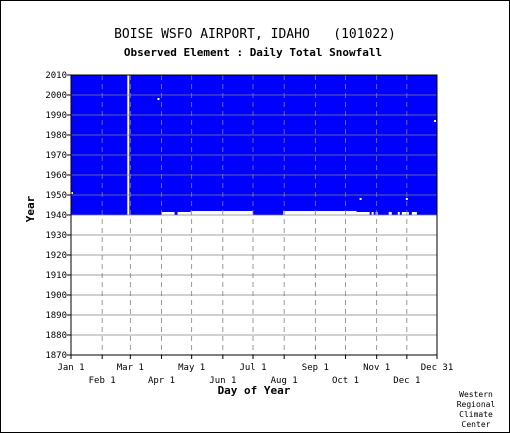  Describe the element at coordinates (476, 424) in the screenshot. I see `credit-line-3: Center` at that location.